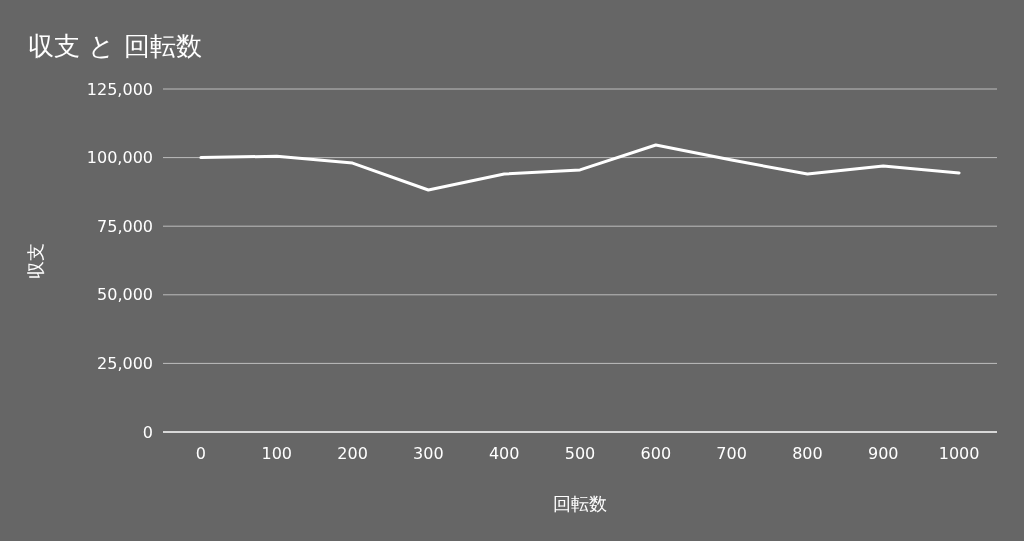 This screenshot has width=1024, height=541. What do you see at coordinates (276, 453) in the screenshot?
I see `x-tick-label: 100` at bounding box center [276, 453].